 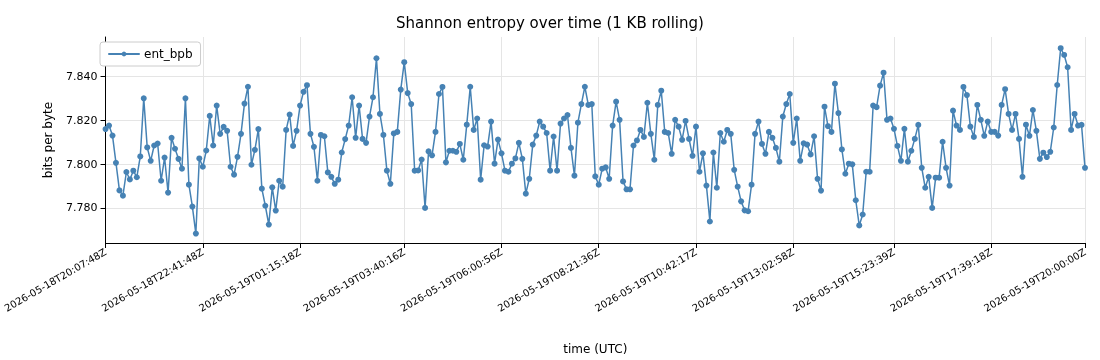 I want to click on y-axis-title: bits per byte, so click(x=47, y=140).